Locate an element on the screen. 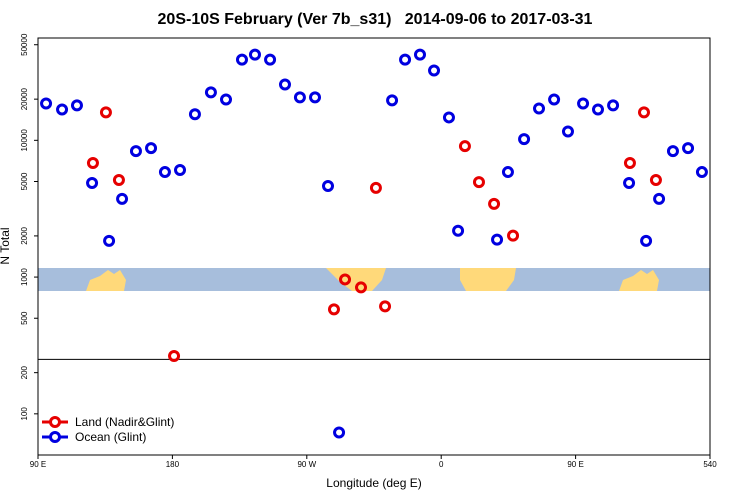  x-tick-label: 0 is located at coordinates (441, 464).